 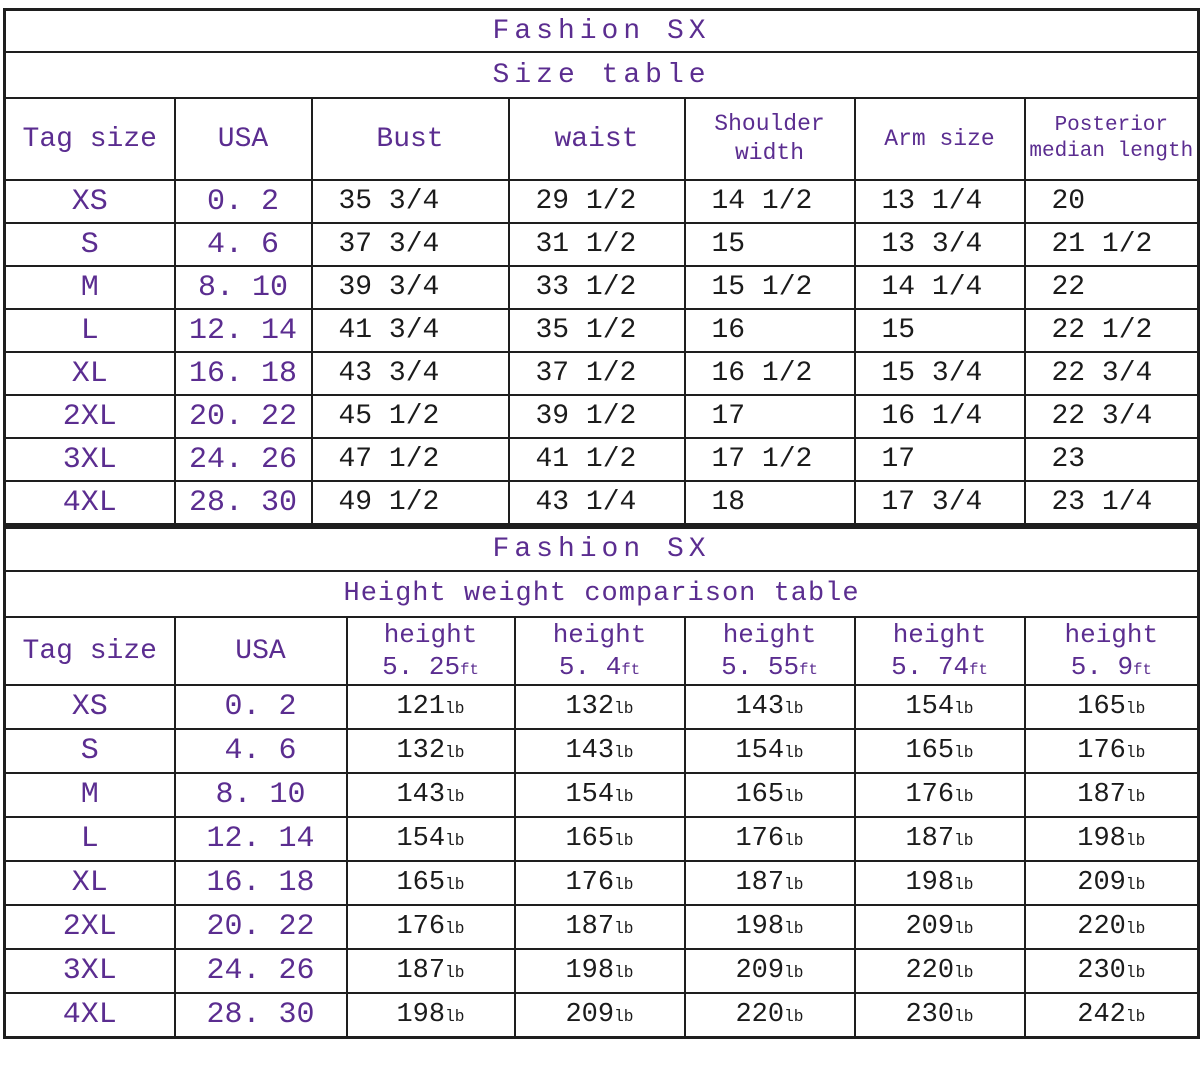 I want to click on size-table-row-l: L 12. 14 41 3/4 35 1/2 16 15 22 1/2, so click(x=601, y=330).